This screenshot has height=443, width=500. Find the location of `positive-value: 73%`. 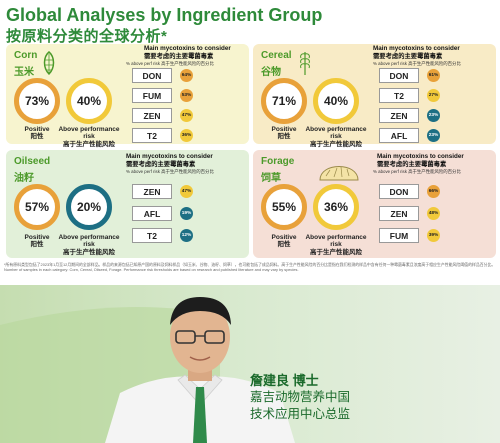

positive-value: 73% is located at coordinates (37, 101).